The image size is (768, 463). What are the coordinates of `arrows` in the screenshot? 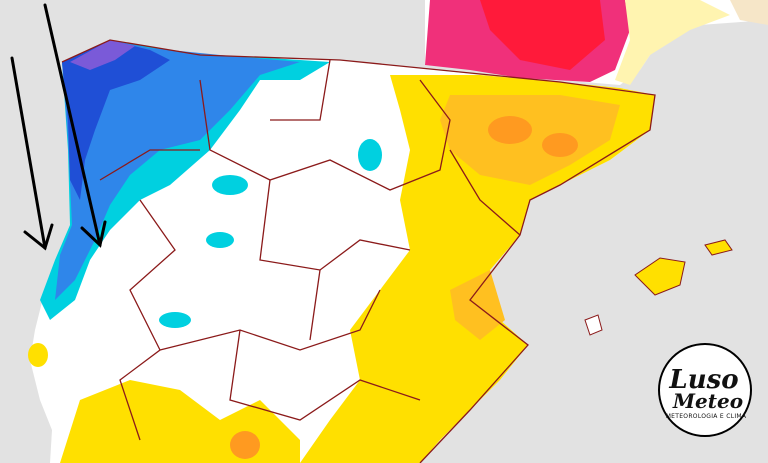 It's located at (58, 127).